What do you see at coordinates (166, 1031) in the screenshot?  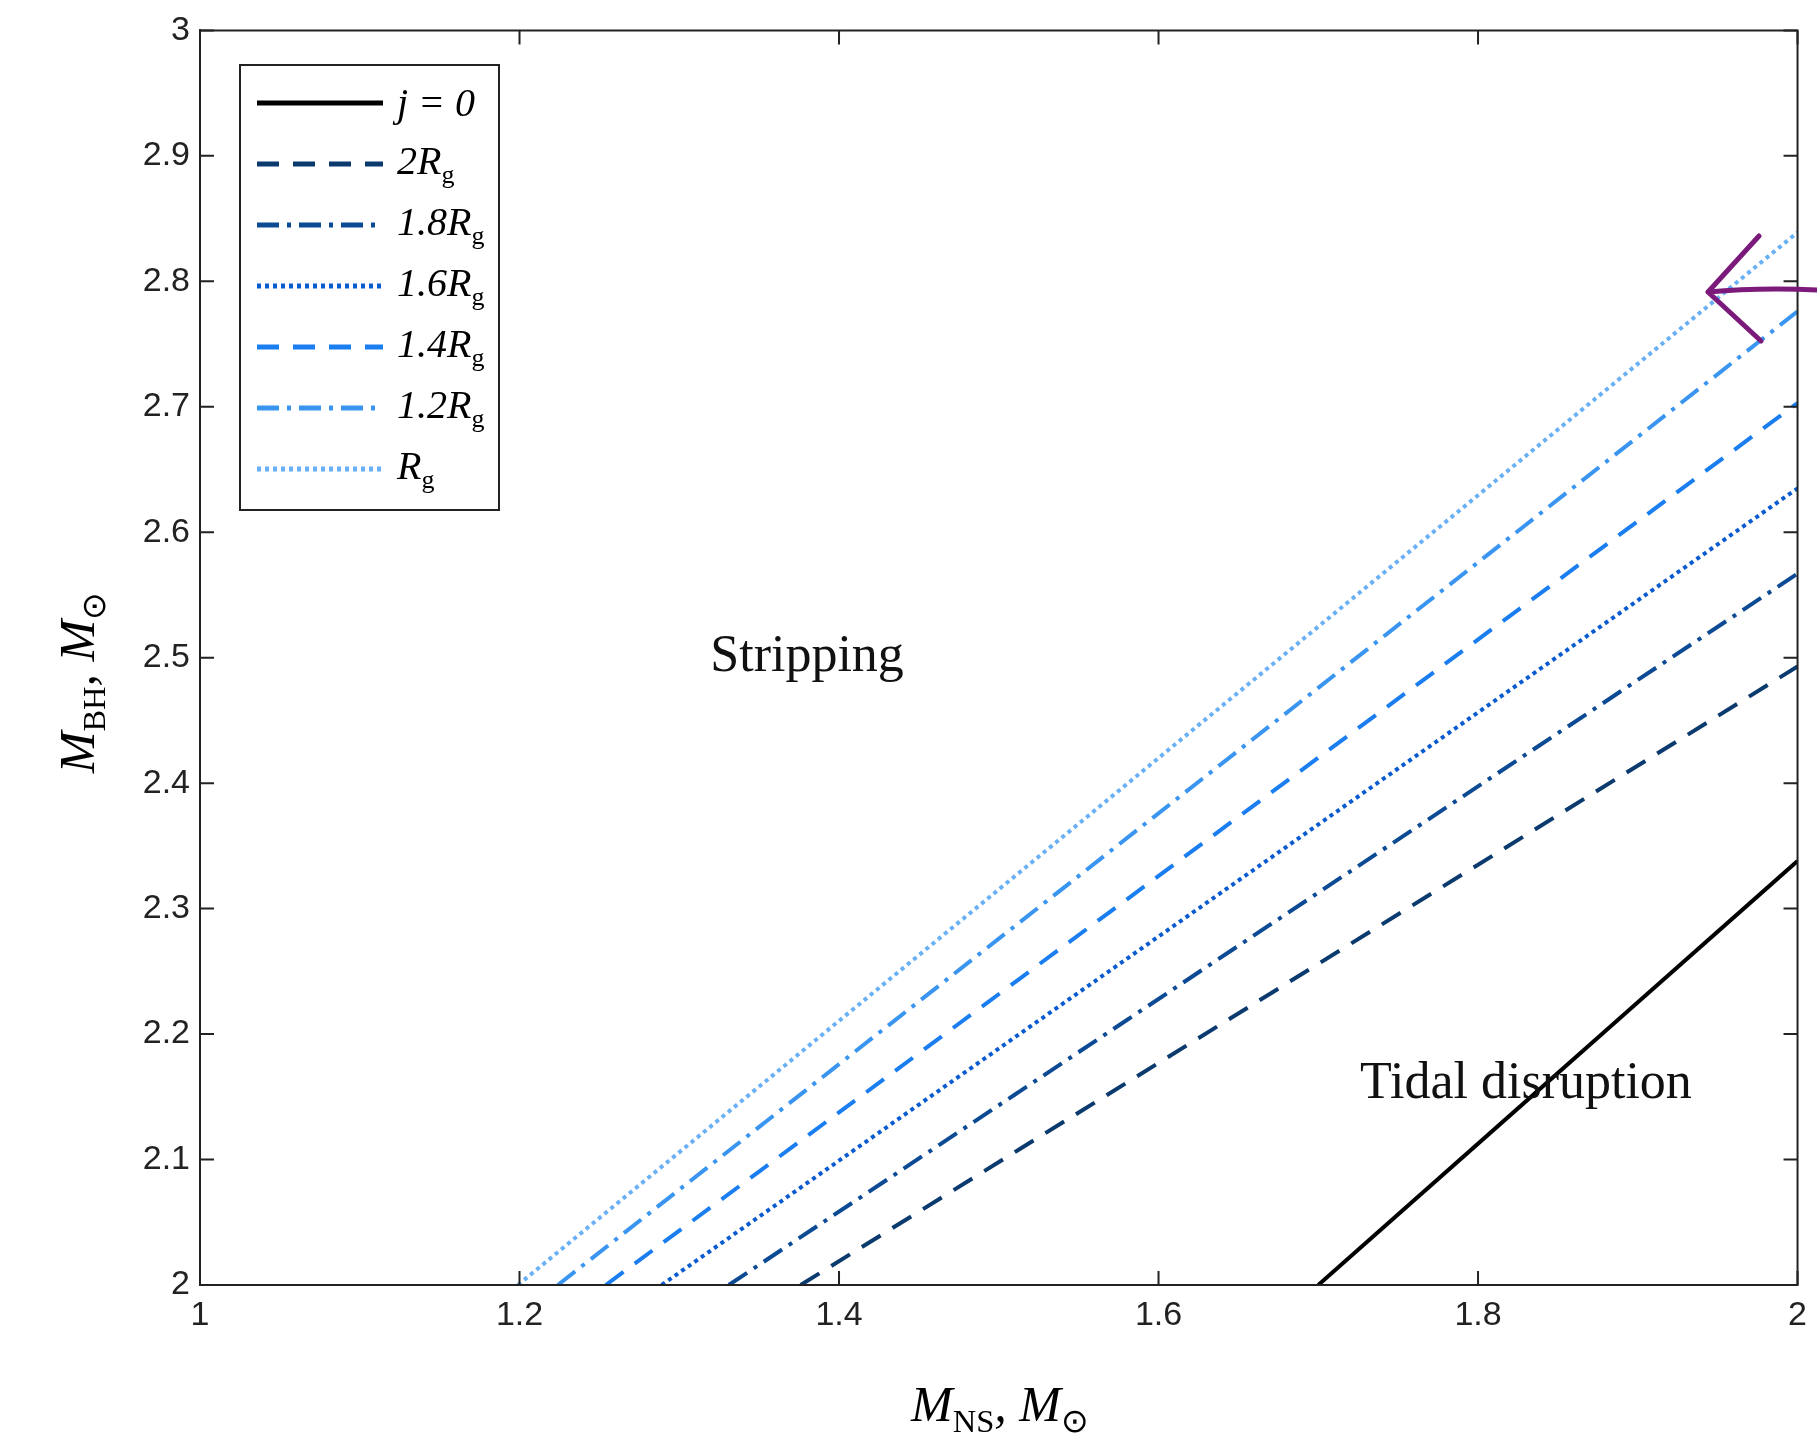 I see `y-tick-label: 2.2` at bounding box center [166, 1031].